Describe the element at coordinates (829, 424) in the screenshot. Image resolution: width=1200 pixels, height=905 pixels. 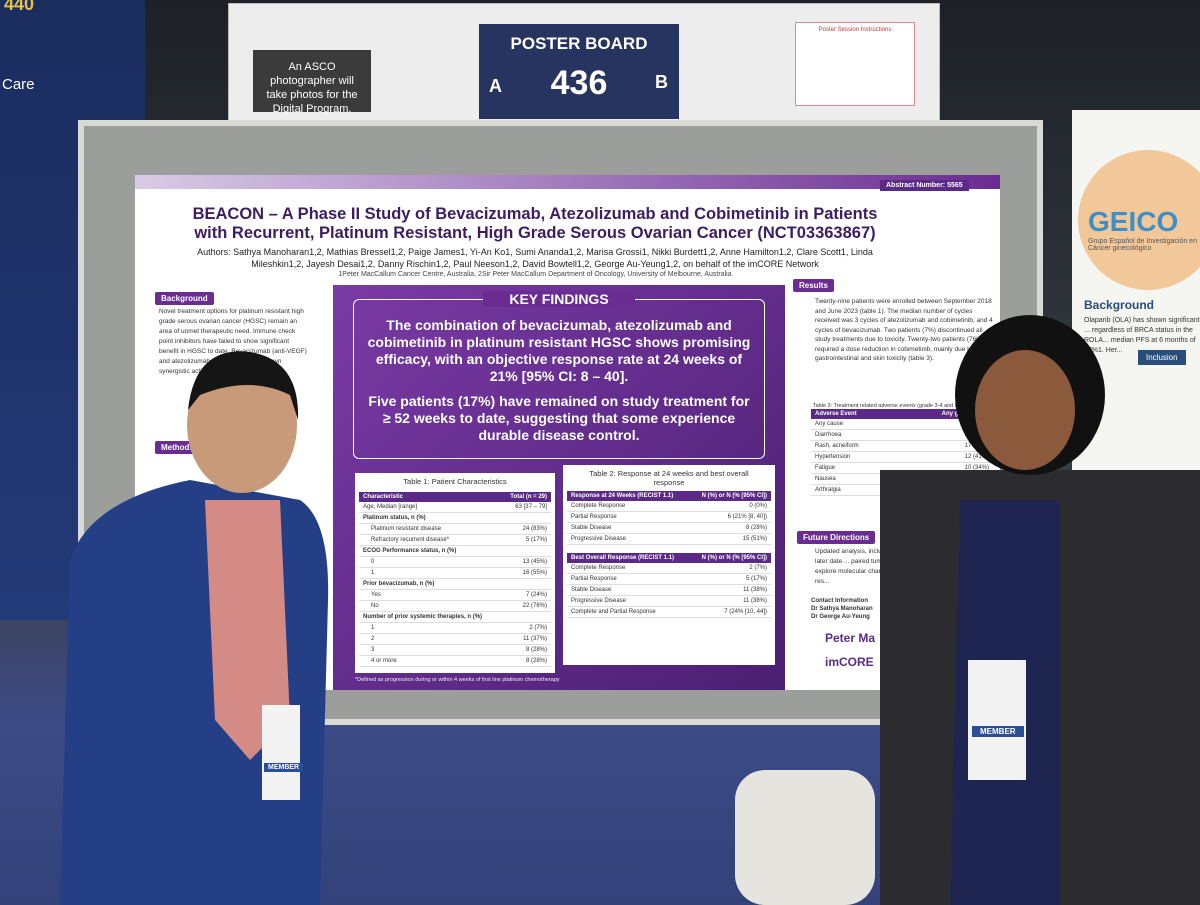
I see `table-cell: Any cause` at that location.